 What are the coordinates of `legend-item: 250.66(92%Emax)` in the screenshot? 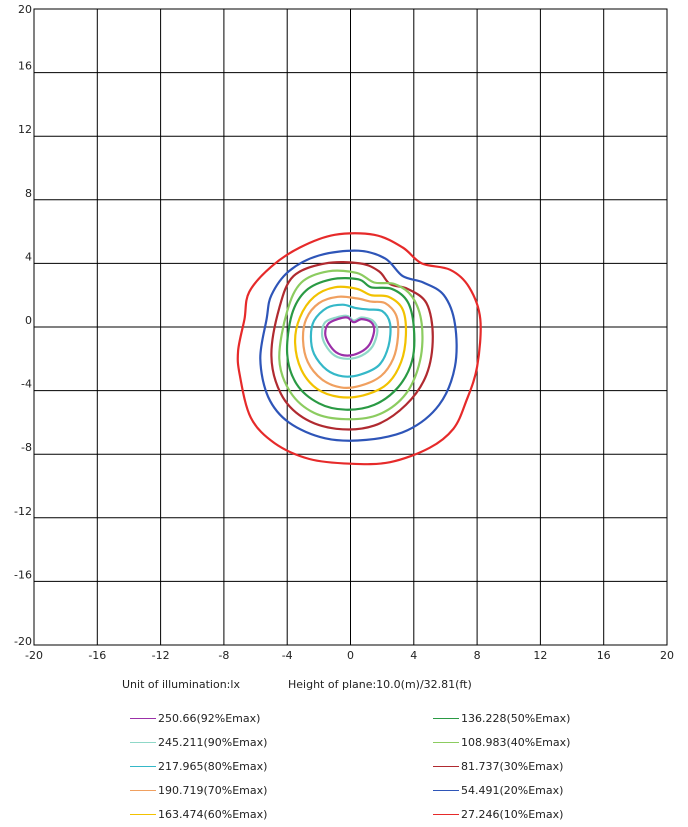 It's located at (195, 718).